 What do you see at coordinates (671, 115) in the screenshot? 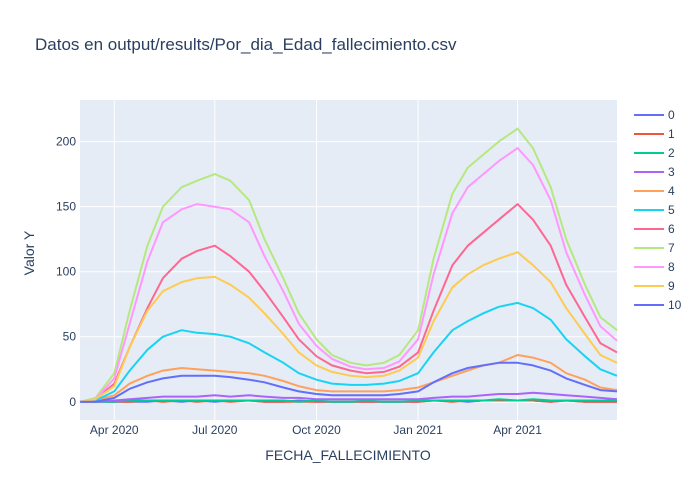
I see `legend-label-0: 0` at bounding box center [671, 115].